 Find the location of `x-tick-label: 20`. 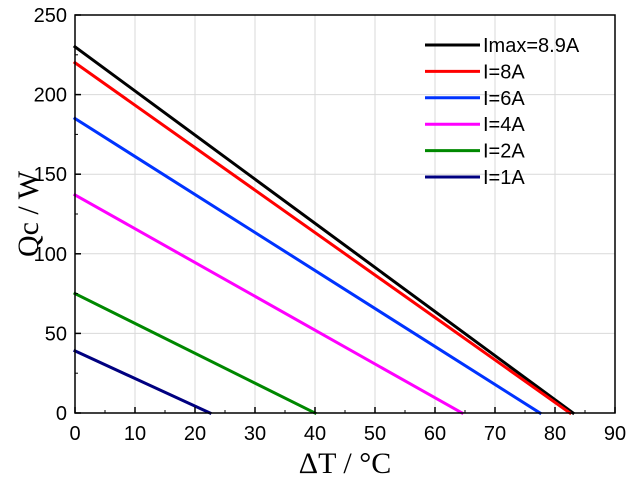

x-tick-label: 20 is located at coordinates (195, 434).